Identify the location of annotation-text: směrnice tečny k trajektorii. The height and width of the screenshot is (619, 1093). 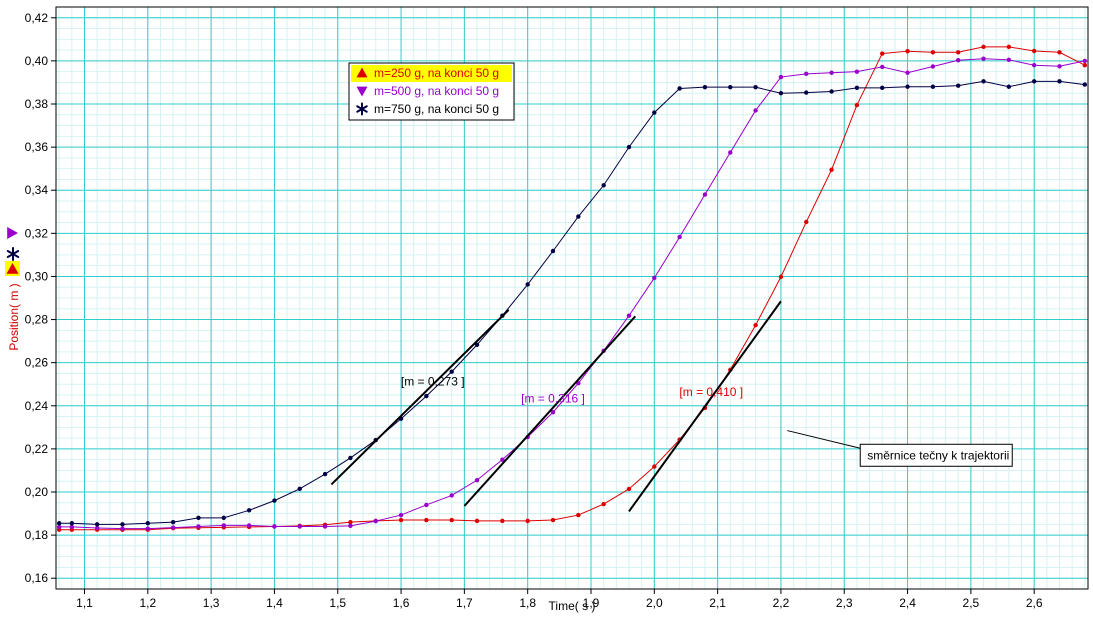
(938, 455).